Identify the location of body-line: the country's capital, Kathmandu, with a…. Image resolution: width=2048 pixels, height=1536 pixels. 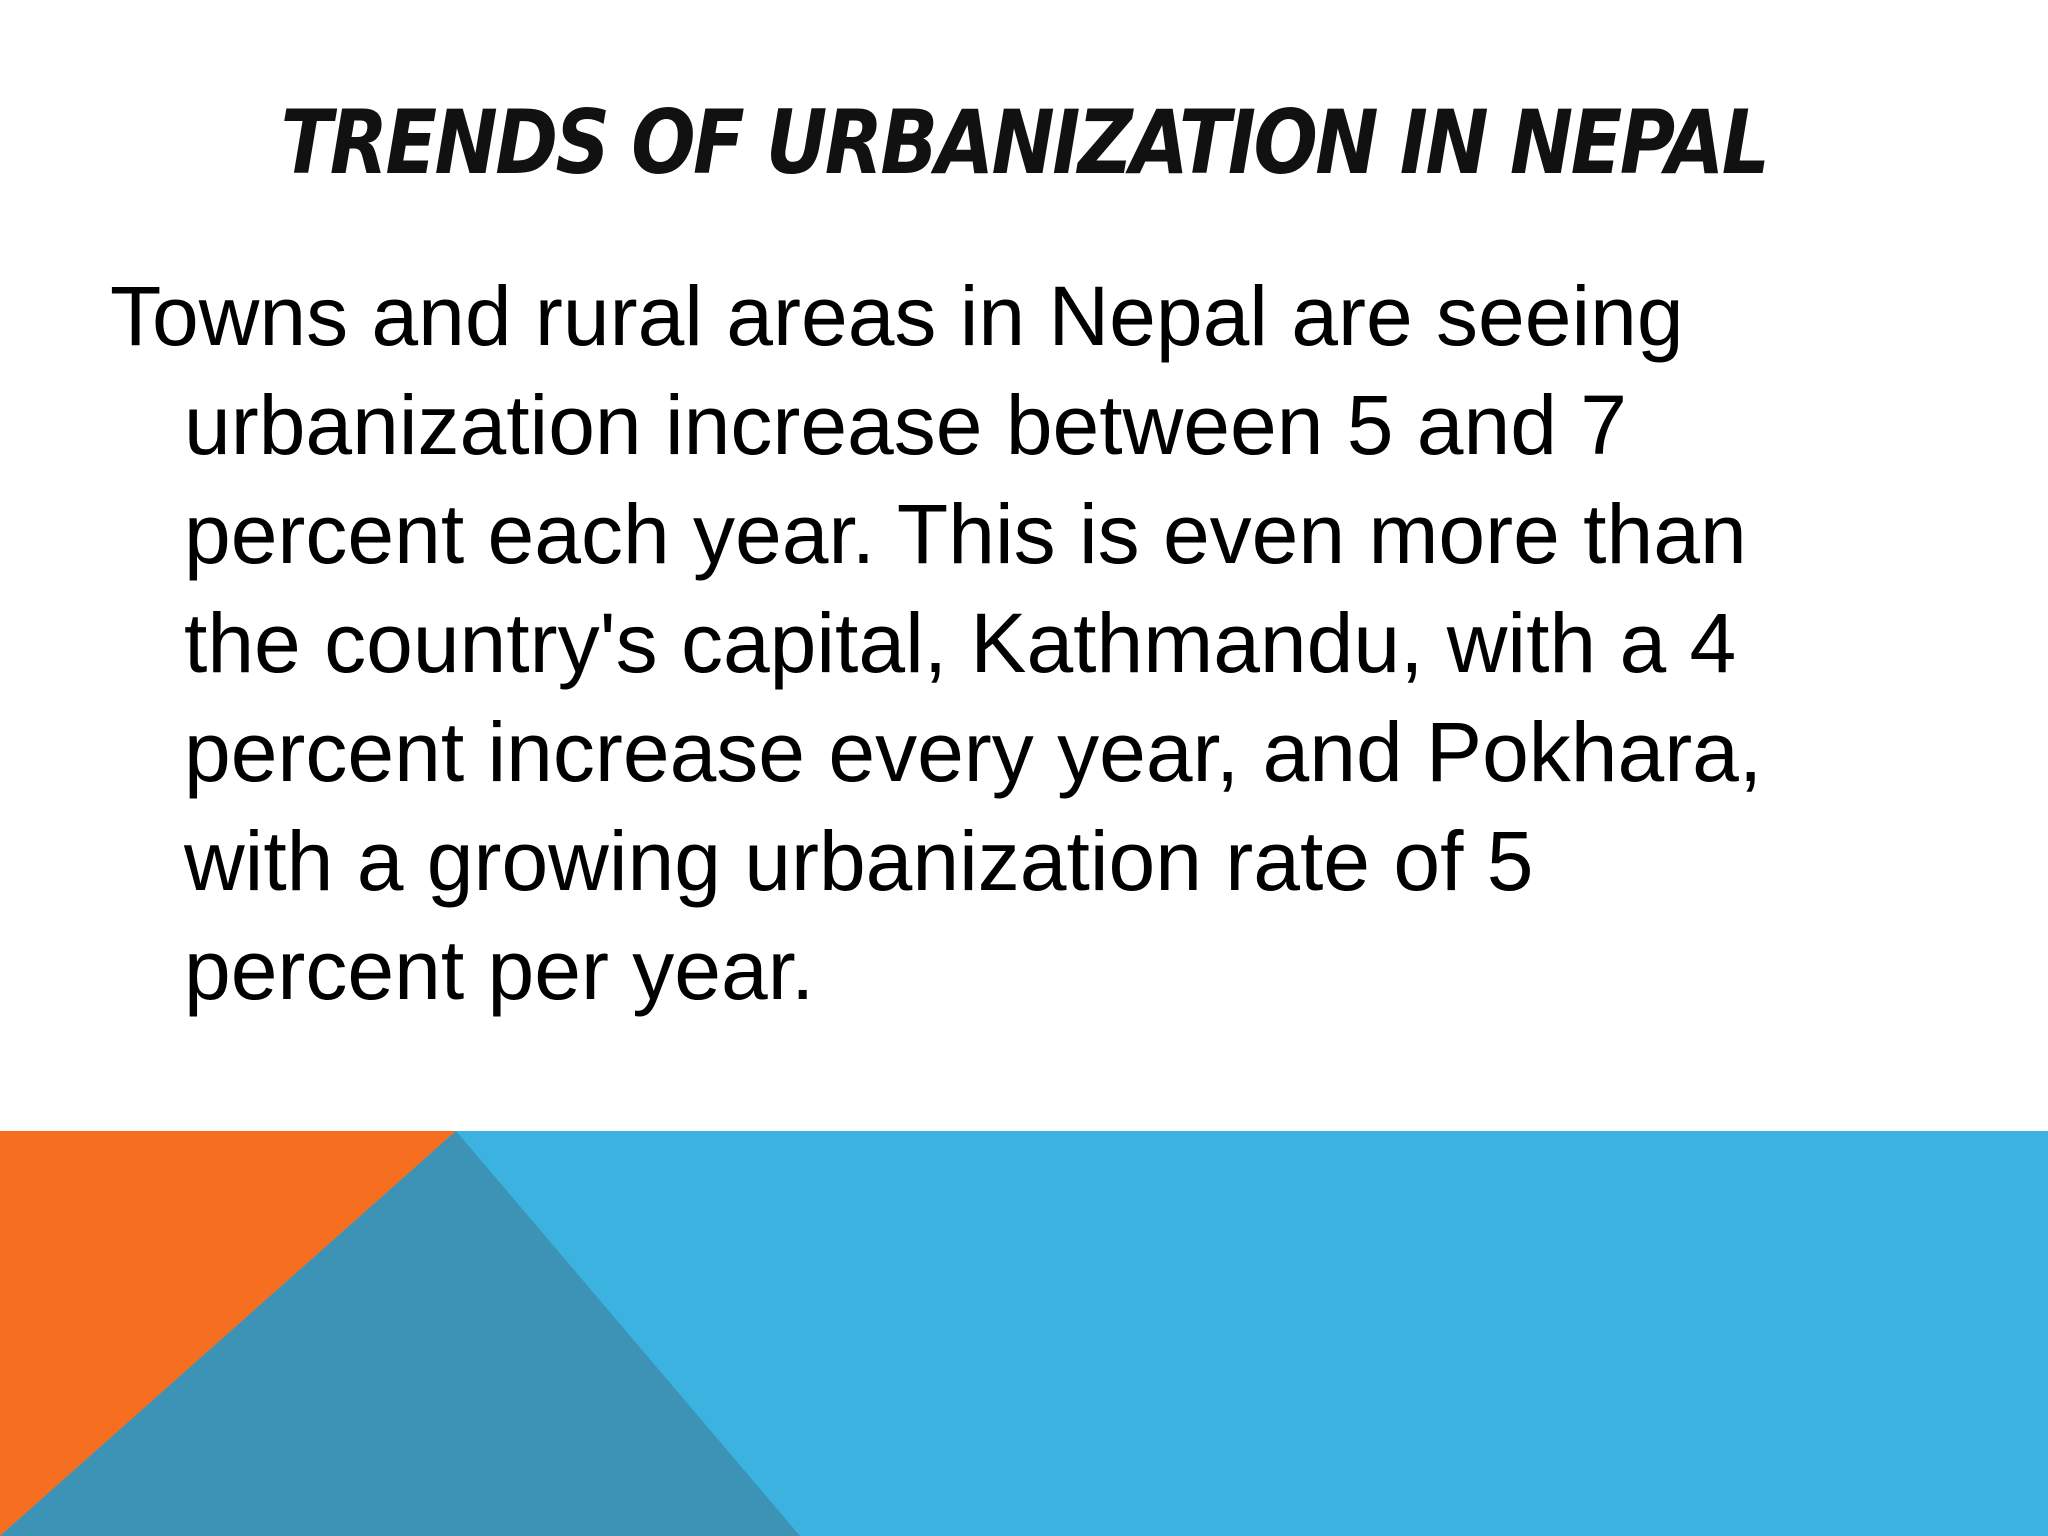
(960, 643).